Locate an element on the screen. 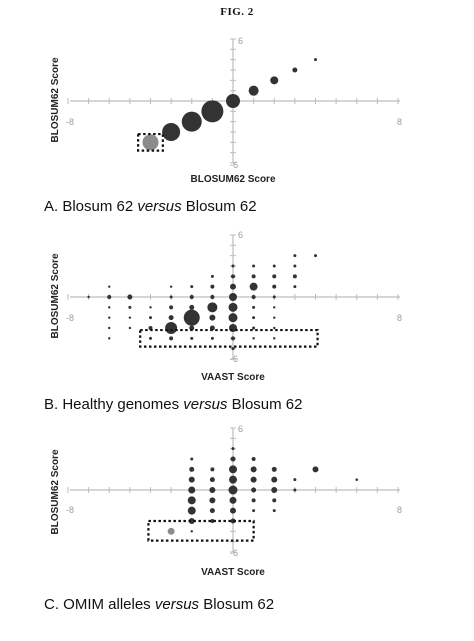 The width and height of the screenshot is (474, 641). figure-title: FIG. 2 is located at coordinates (237, 12).